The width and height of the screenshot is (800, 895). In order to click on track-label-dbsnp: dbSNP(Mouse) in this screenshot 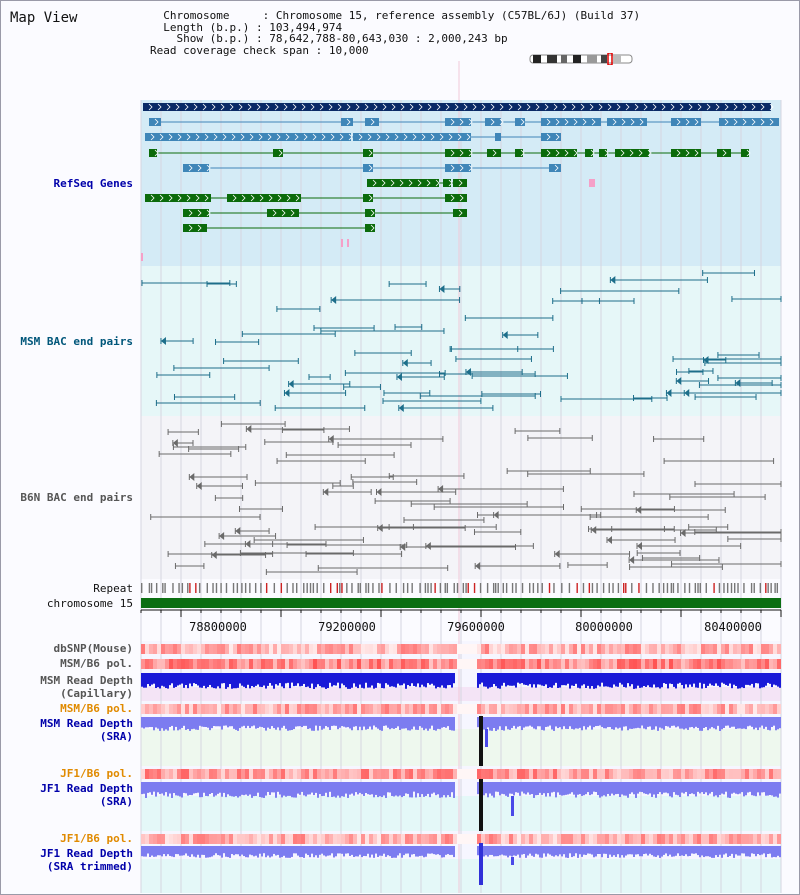, I will do `click(93, 648)`.